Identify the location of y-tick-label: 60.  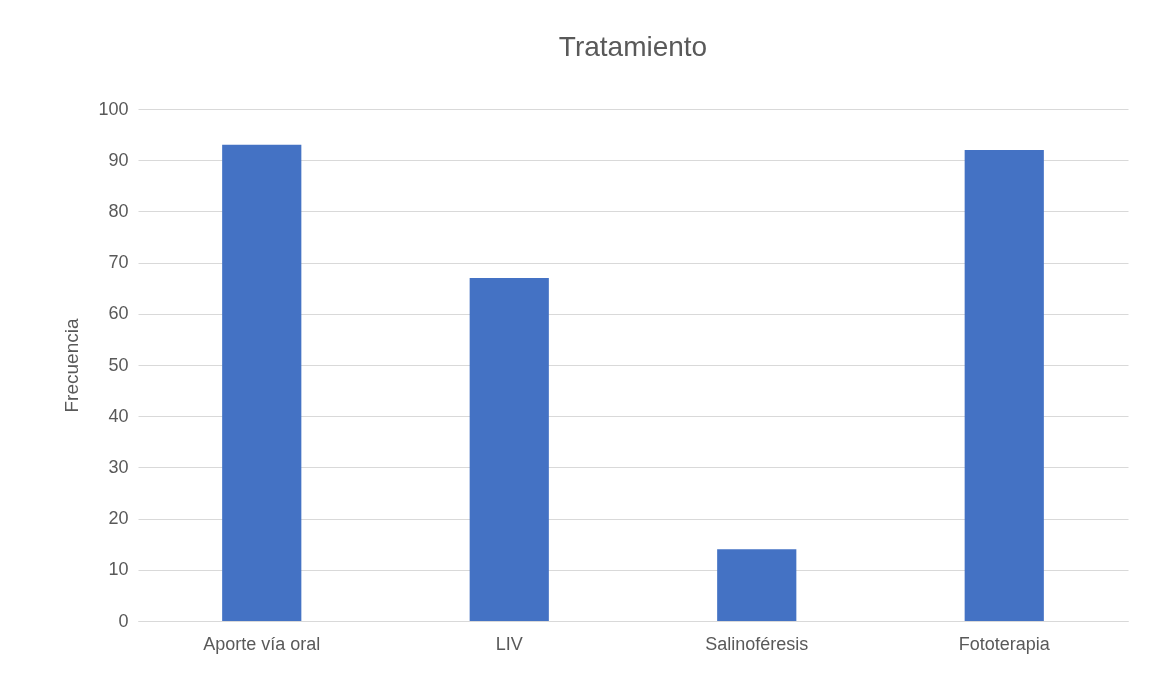
(118, 313).